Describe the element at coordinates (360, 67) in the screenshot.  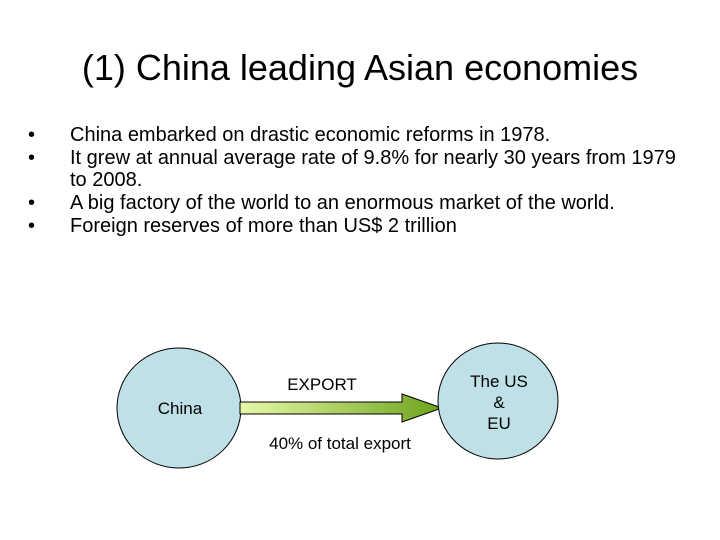
I see `slide-title: (1) China leading Asian economies` at that location.